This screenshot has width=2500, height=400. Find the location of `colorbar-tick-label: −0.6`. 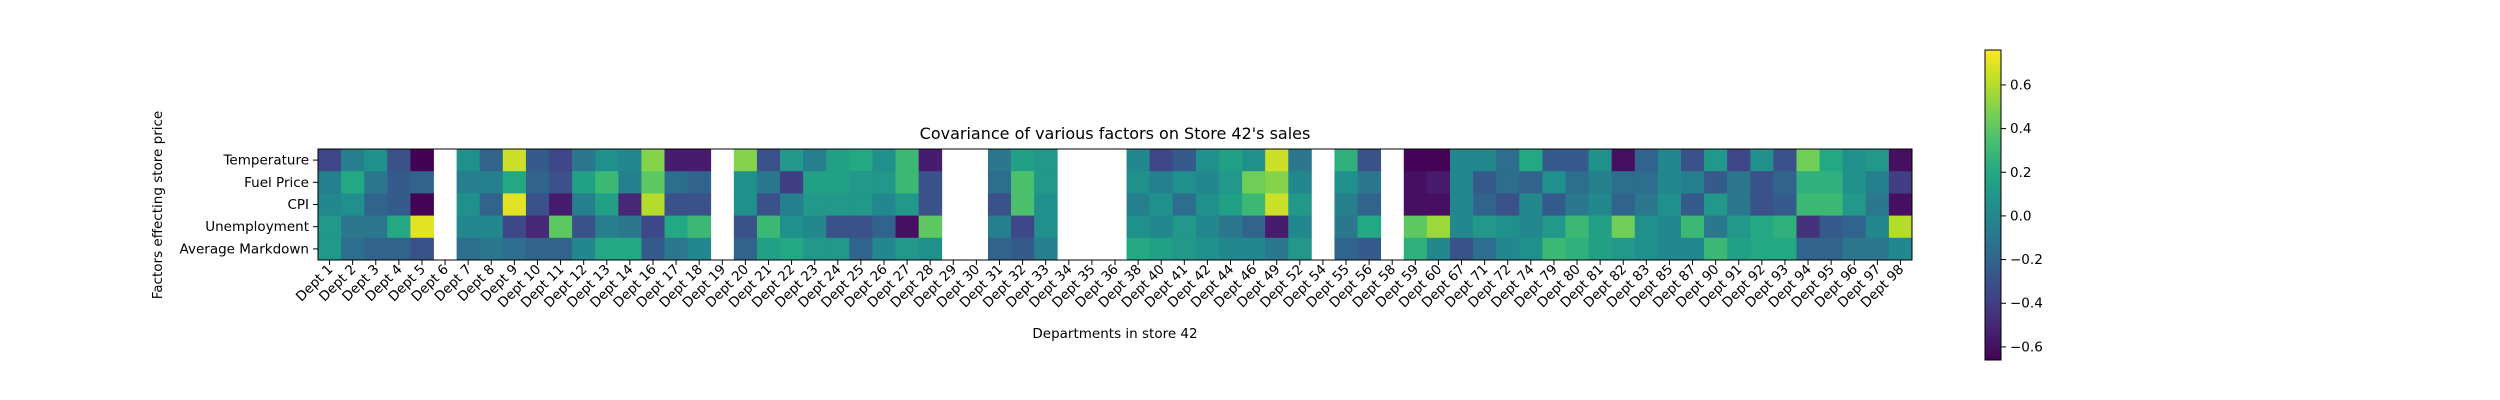

colorbar-tick-label: −0.6 is located at coordinates (2026, 347).